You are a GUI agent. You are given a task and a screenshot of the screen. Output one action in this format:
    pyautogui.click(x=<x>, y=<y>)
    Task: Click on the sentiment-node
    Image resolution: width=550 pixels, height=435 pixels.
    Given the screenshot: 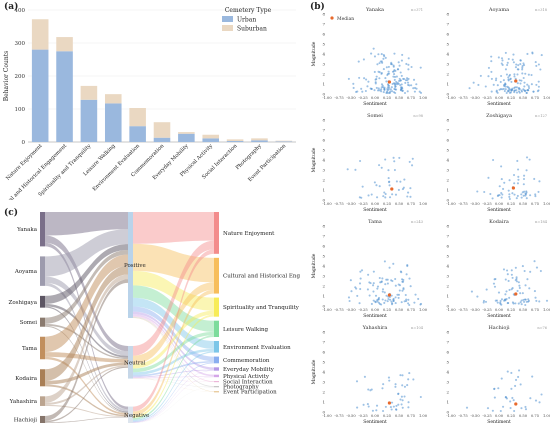 What is the action you would take?
    pyautogui.click(x=130, y=362)
    